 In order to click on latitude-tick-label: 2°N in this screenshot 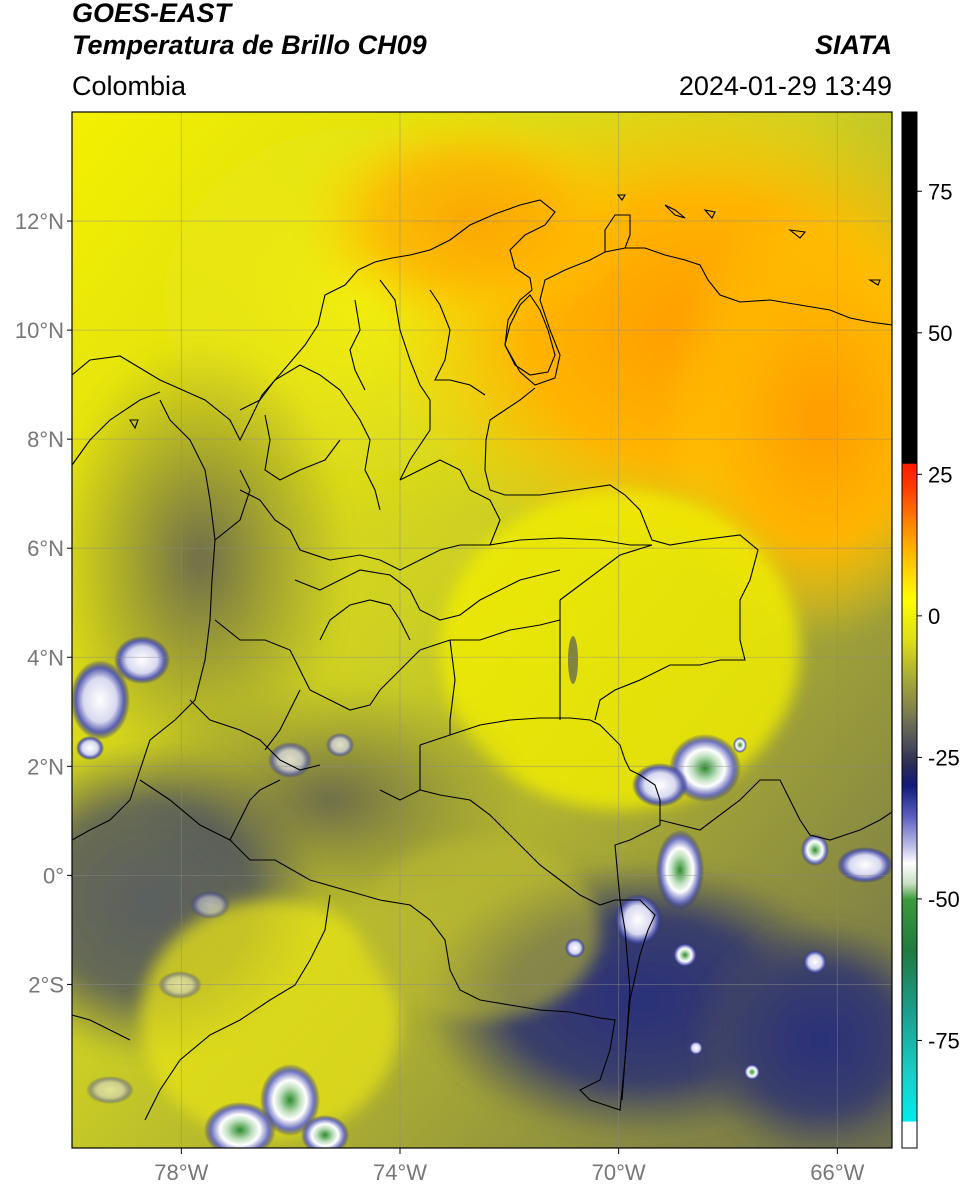, I will do `click(45, 766)`.